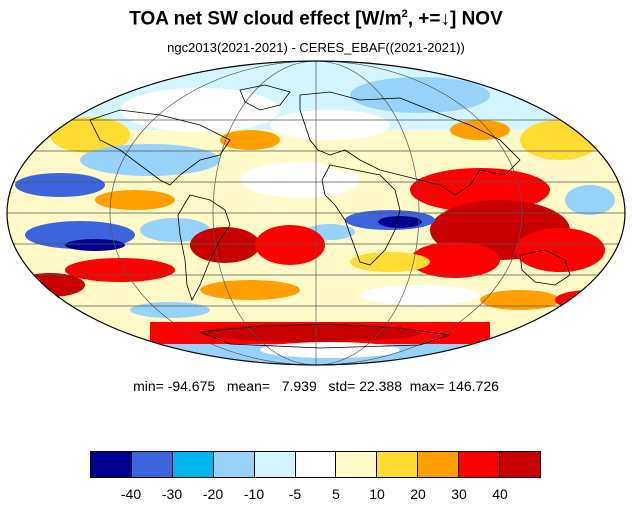 This screenshot has width=632, height=506. What do you see at coordinates (148, 386) in the screenshot?
I see `min-label: min=` at bounding box center [148, 386].